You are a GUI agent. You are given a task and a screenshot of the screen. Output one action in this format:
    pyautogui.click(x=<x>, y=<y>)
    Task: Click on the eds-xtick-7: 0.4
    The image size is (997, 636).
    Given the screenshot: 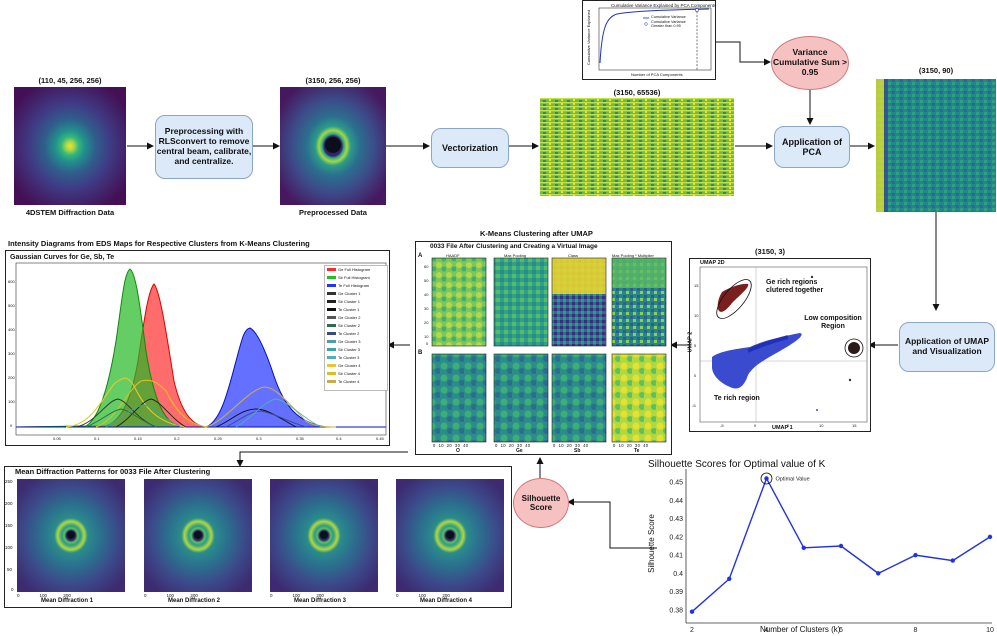 What is the action you would take?
    pyautogui.click(x=339, y=438)
    